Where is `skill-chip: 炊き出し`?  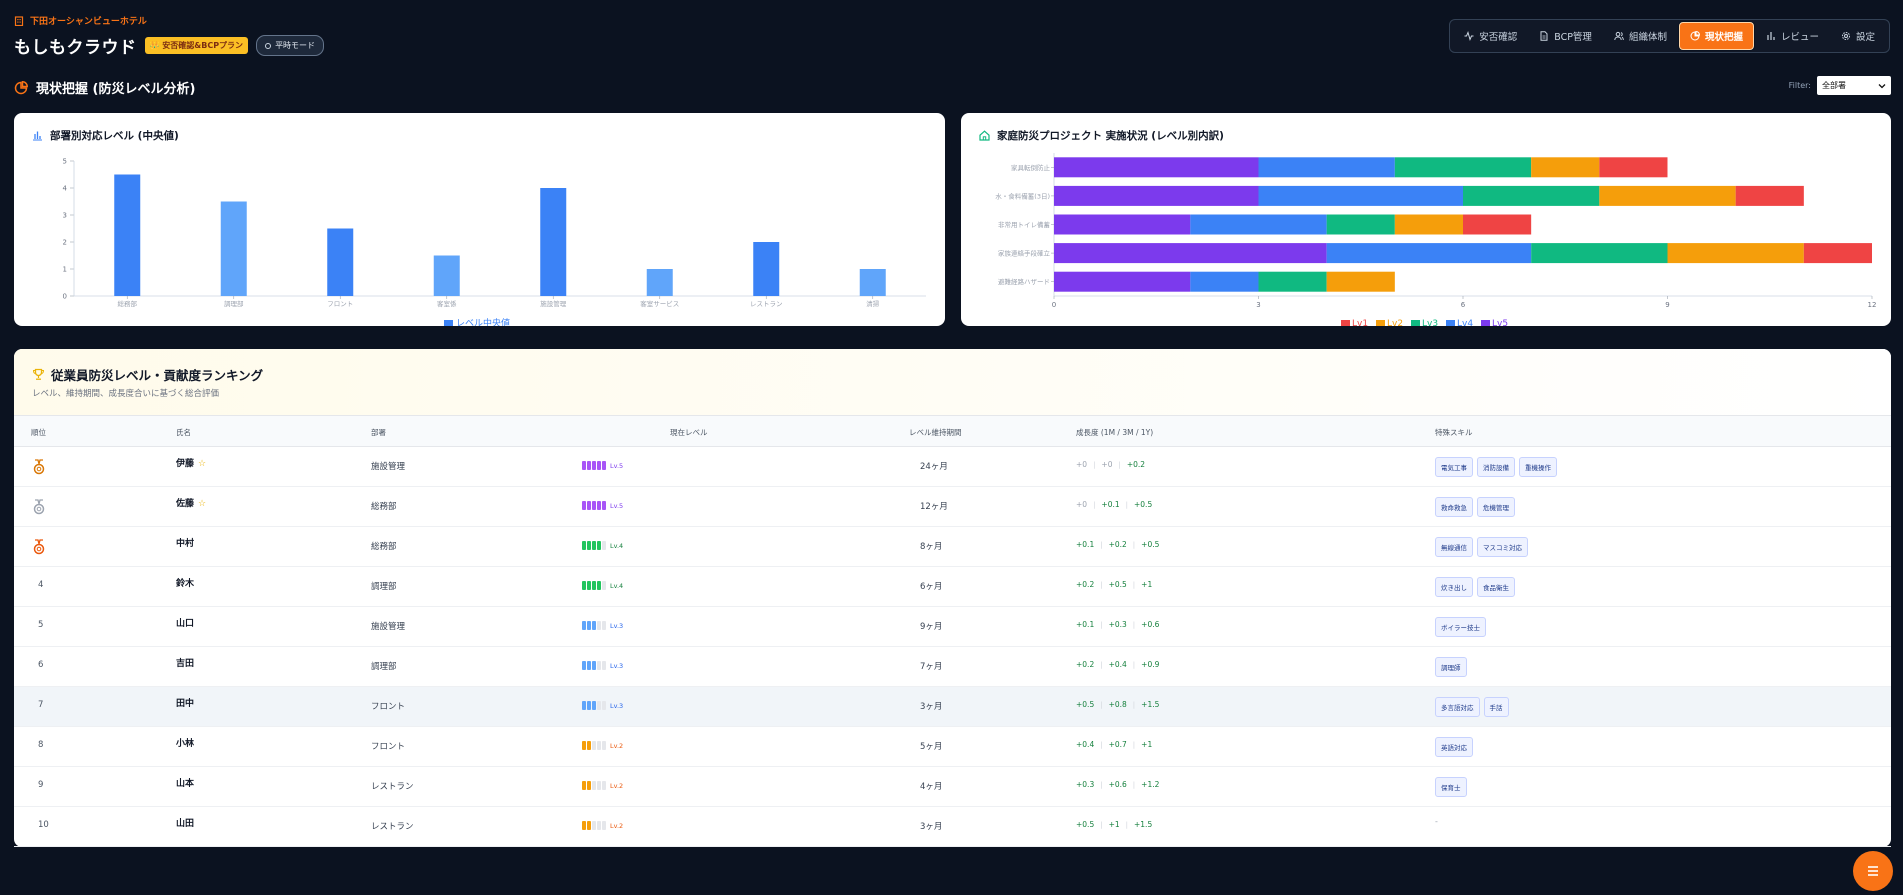
skill-chip: 炊き出し is located at coordinates (1454, 587).